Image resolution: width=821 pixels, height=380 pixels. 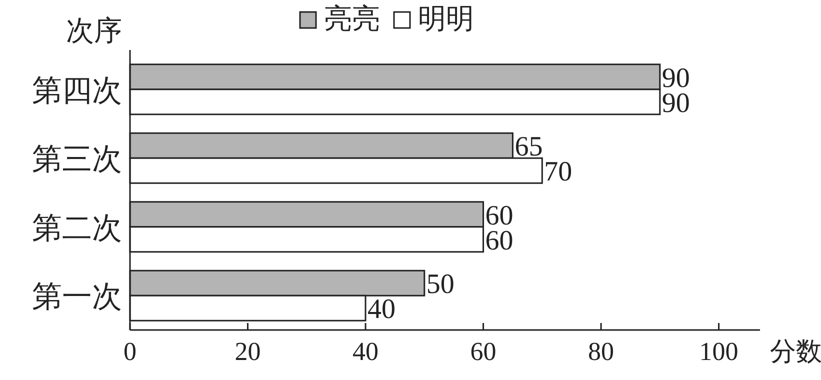 What do you see at coordinates (718, 351) in the screenshot?
I see `x-tick-label: 100` at bounding box center [718, 351].